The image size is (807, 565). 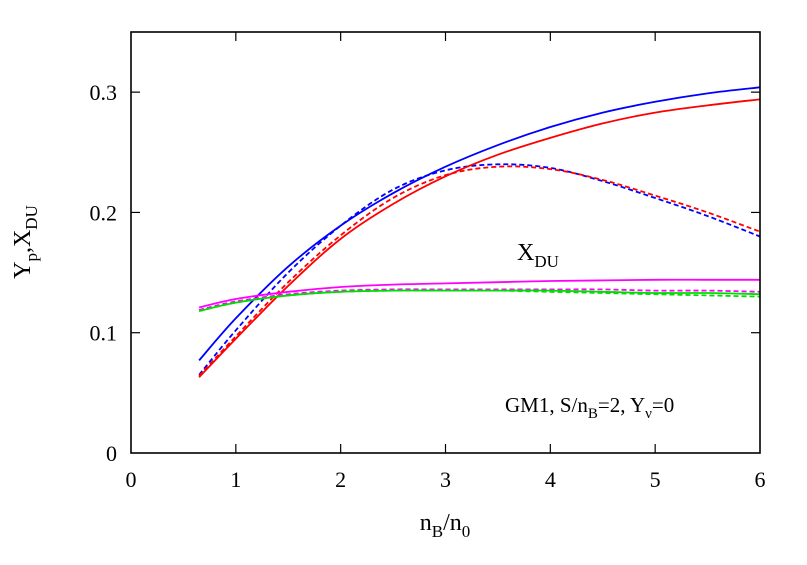 What do you see at coordinates (589, 407) in the screenshot?
I see `model-annotation: GM1, S/nB=2, Yν=0` at bounding box center [589, 407].